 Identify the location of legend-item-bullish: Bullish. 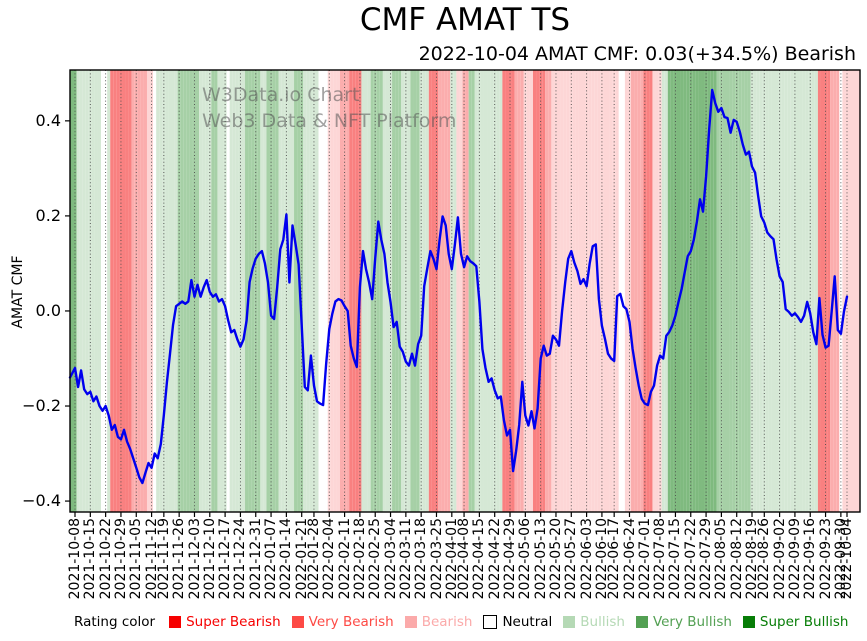
(594, 622).